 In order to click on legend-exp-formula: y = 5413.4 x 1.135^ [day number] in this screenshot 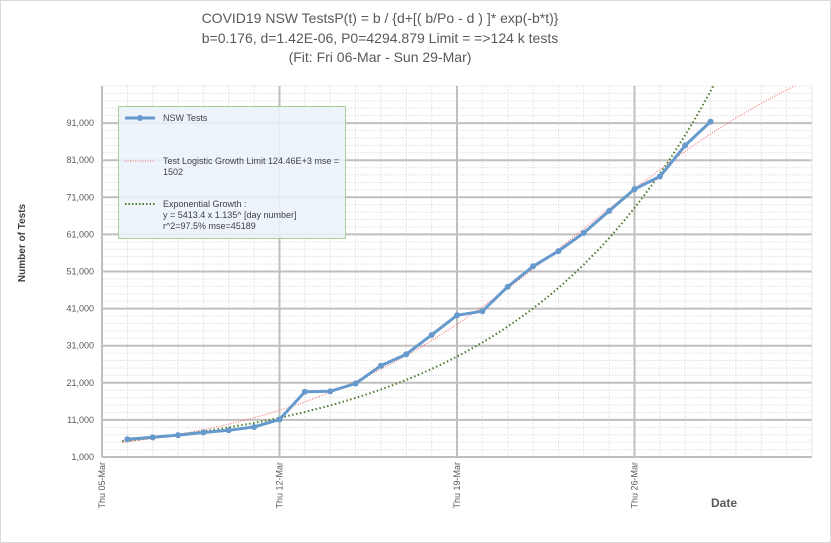, I will do `click(230, 215)`.